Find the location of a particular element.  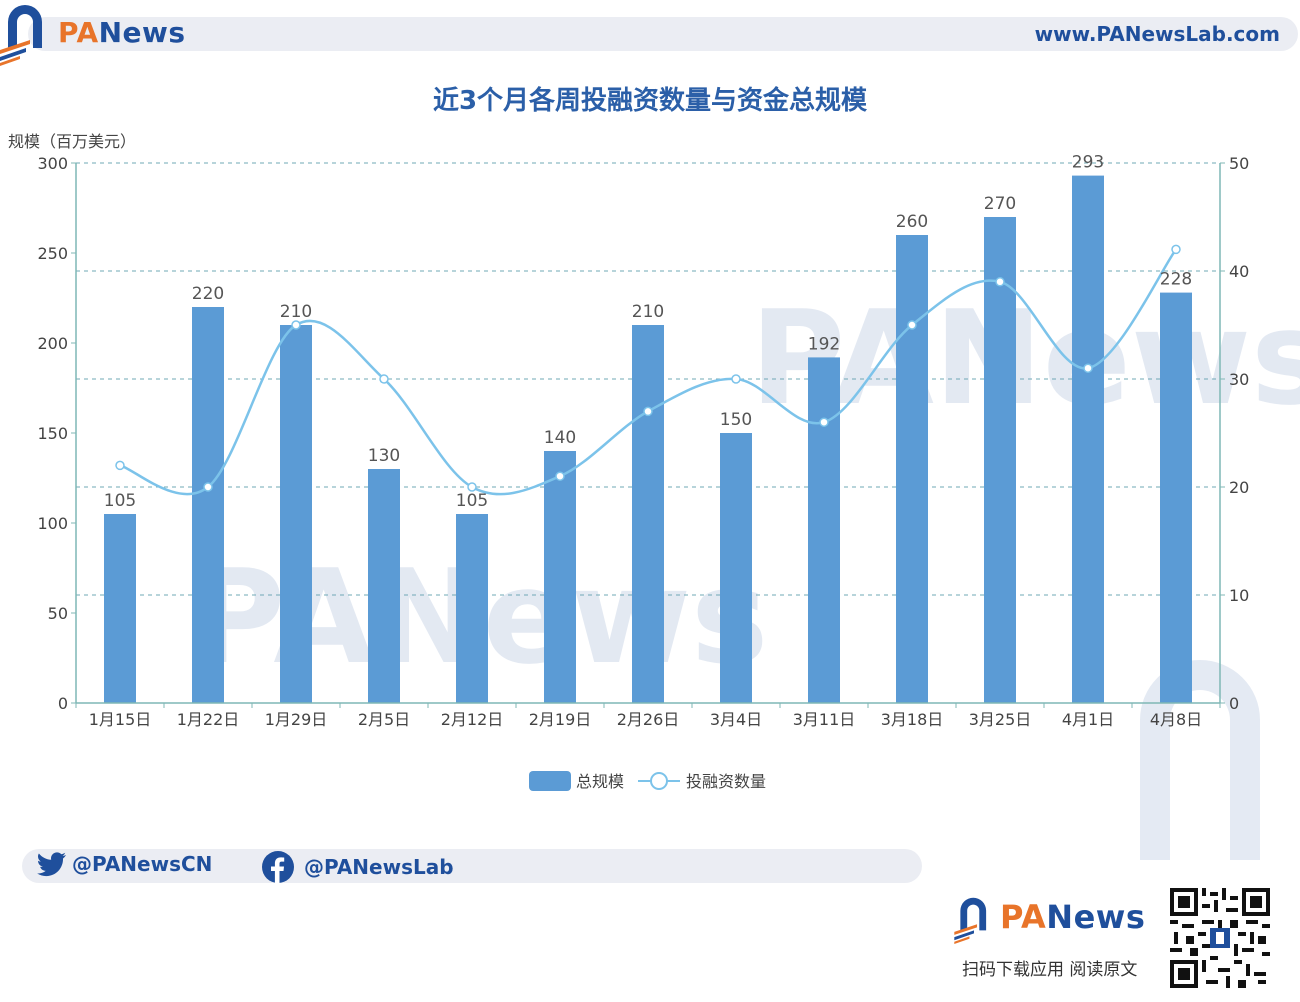

brand-name: PANews is located at coordinates (122, 32).